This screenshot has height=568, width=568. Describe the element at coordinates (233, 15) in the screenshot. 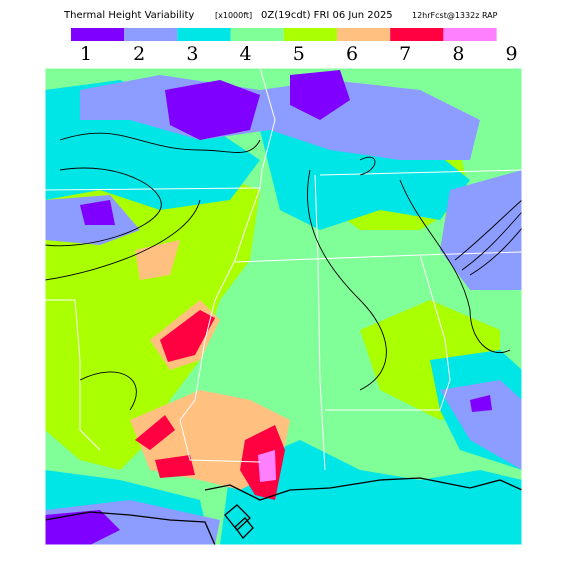

I see `units: [x1000ft]` at that location.